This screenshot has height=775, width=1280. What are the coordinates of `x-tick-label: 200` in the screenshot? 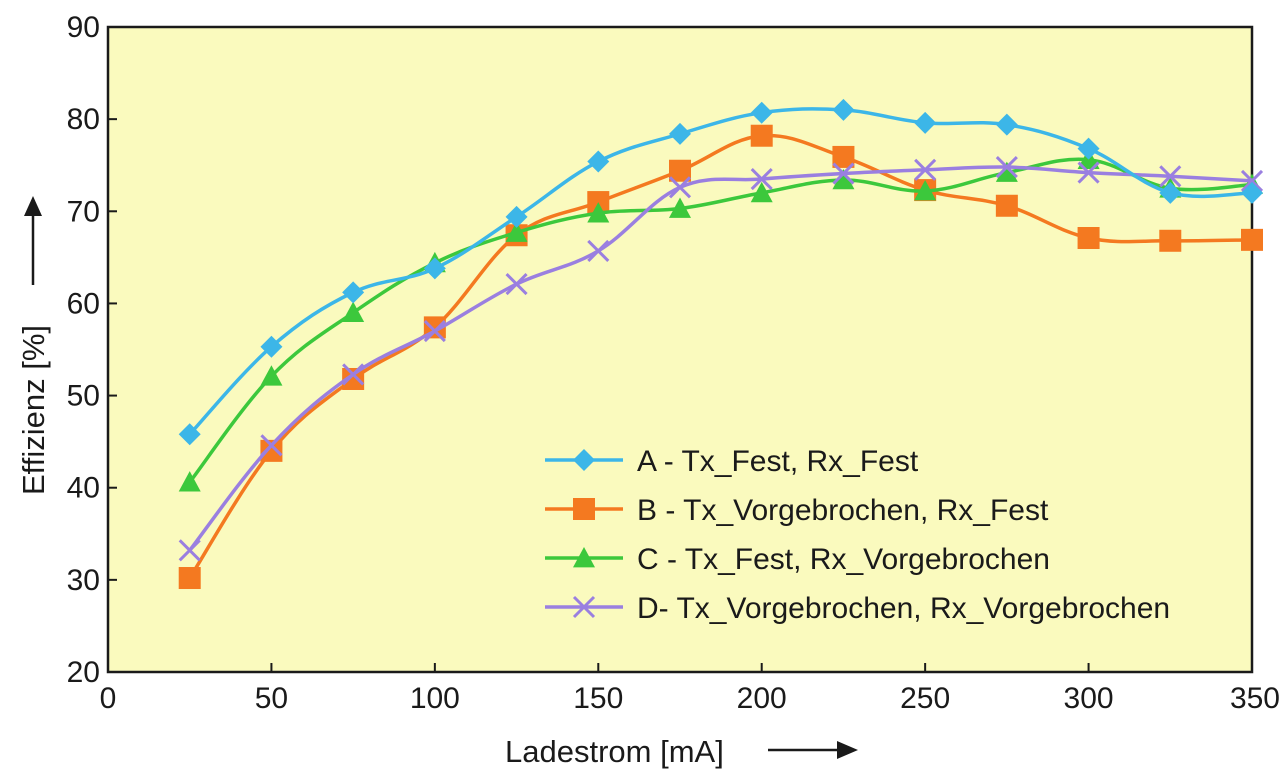 It's located at (762, 698).